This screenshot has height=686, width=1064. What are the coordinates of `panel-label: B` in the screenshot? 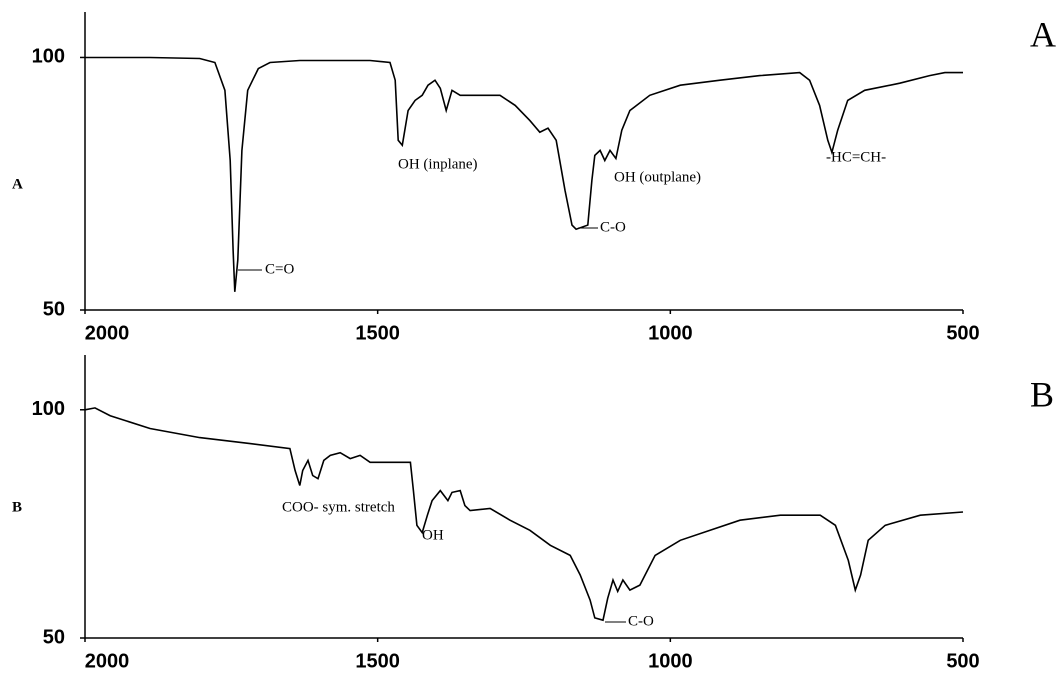 It's located at (1042, 394).